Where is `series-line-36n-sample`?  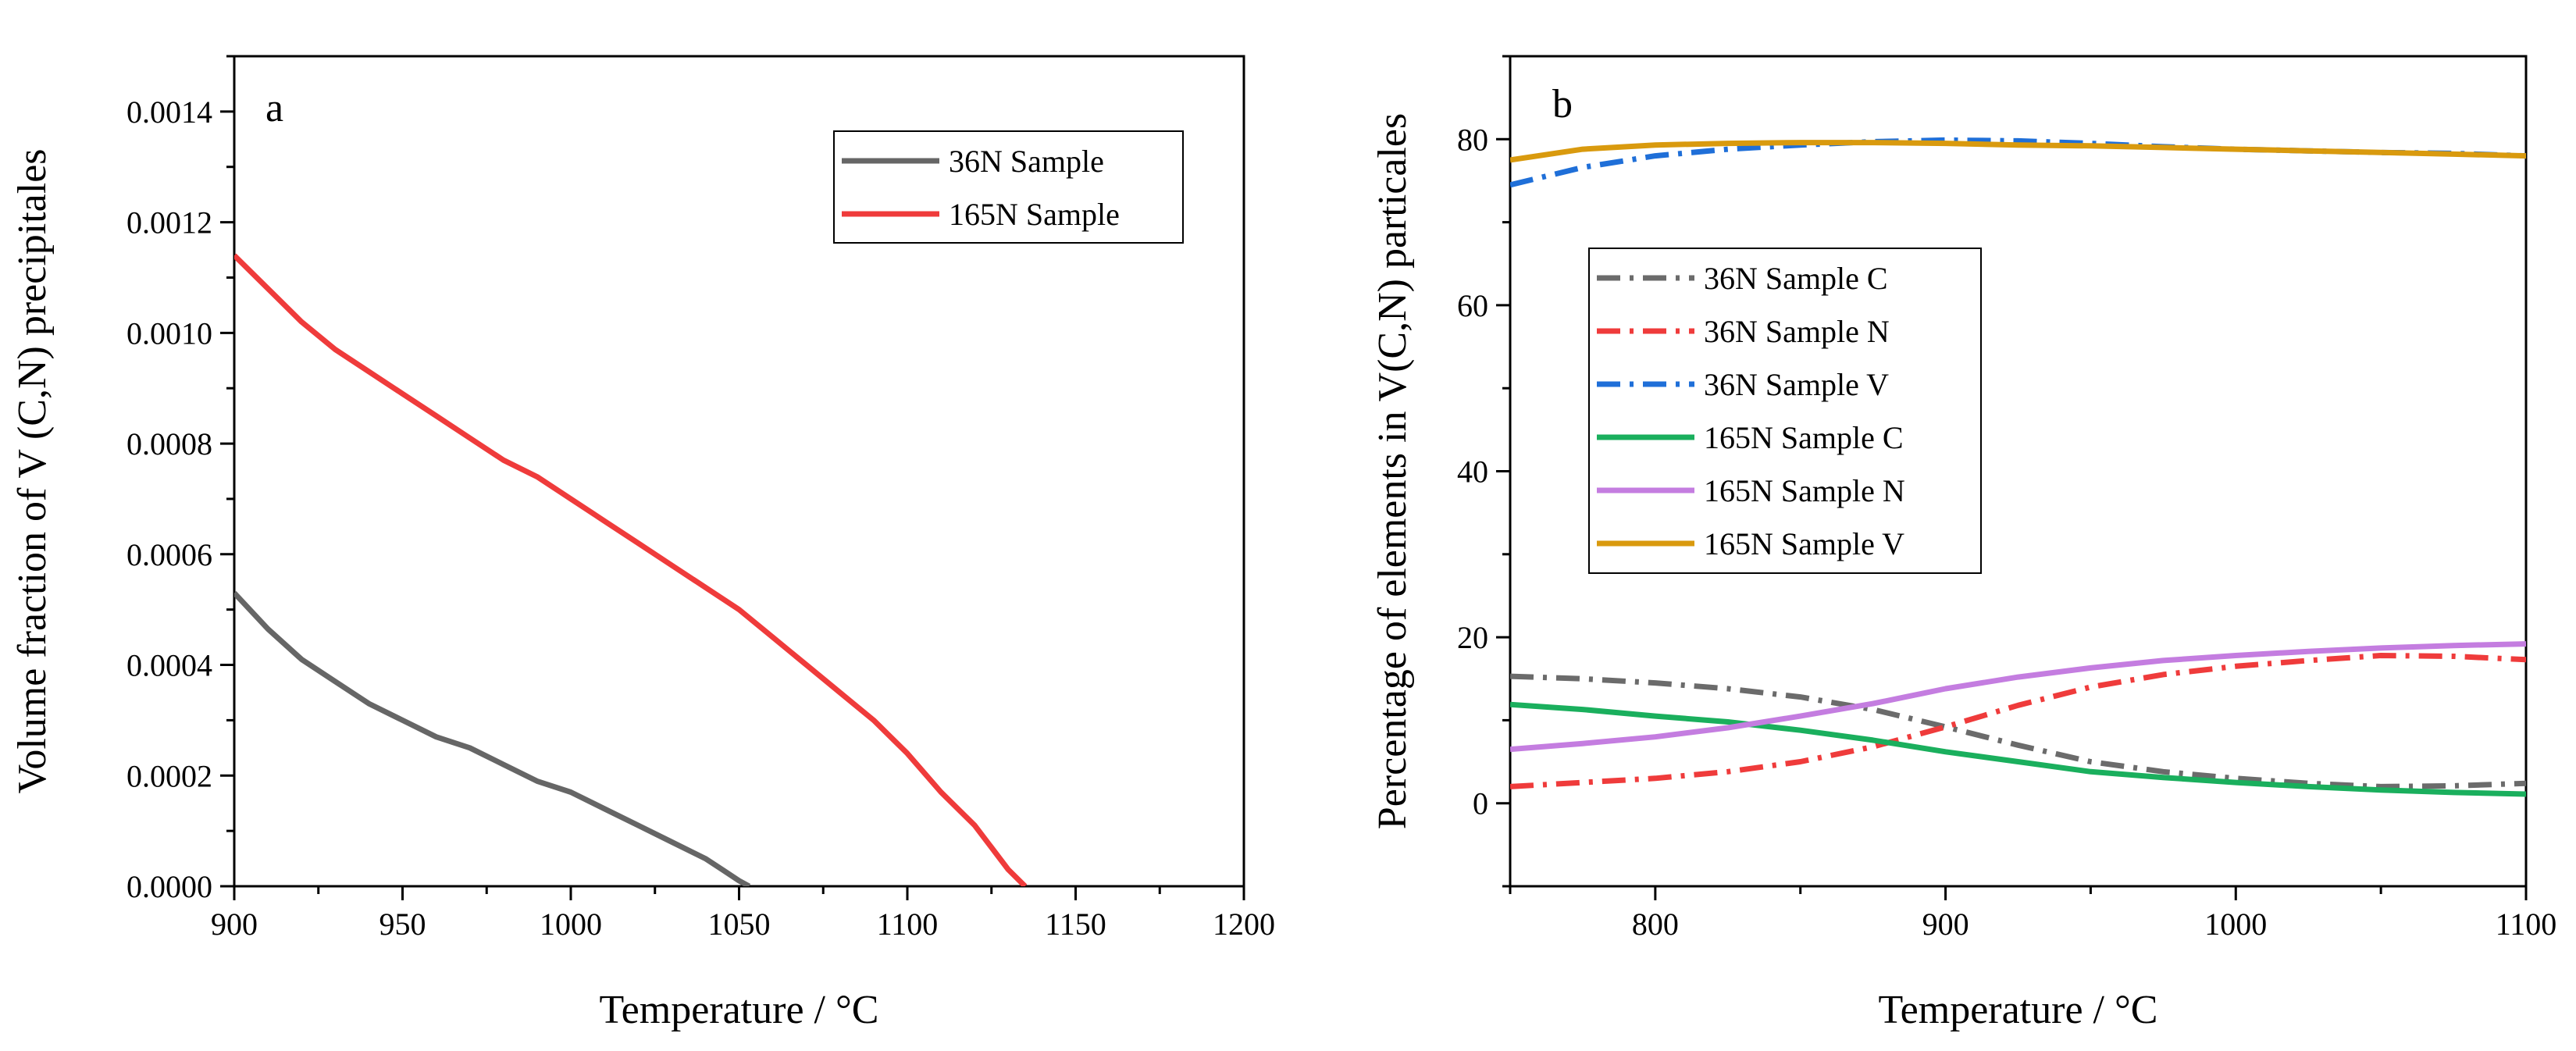 series-line-36n-sample is located at coordinates (493, 739).